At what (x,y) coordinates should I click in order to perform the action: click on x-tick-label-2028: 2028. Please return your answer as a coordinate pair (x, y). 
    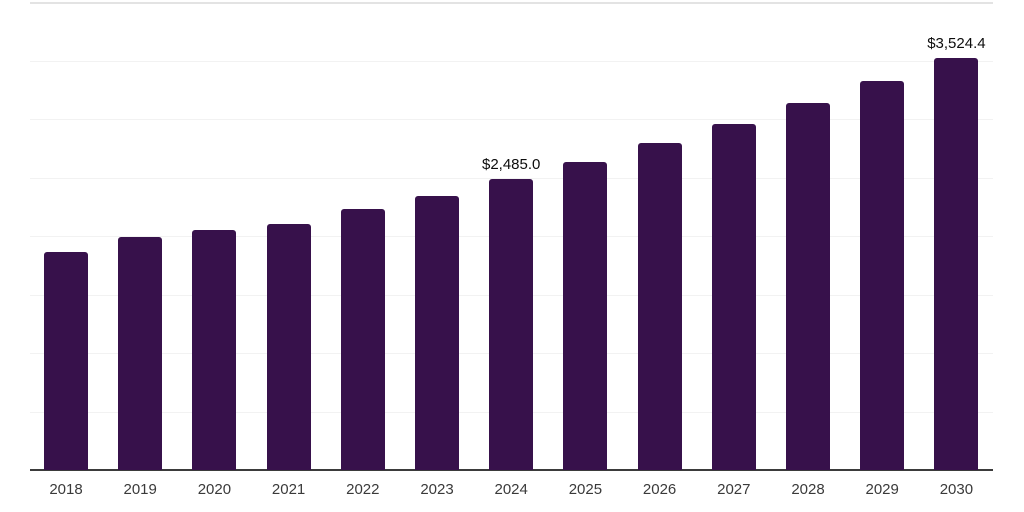
    Looking at the image, I should click on (808, 489).